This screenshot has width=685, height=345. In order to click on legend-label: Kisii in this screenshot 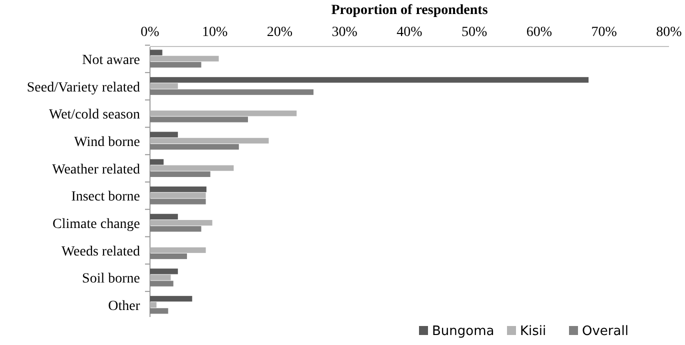, I will do `click(533, 331)`.